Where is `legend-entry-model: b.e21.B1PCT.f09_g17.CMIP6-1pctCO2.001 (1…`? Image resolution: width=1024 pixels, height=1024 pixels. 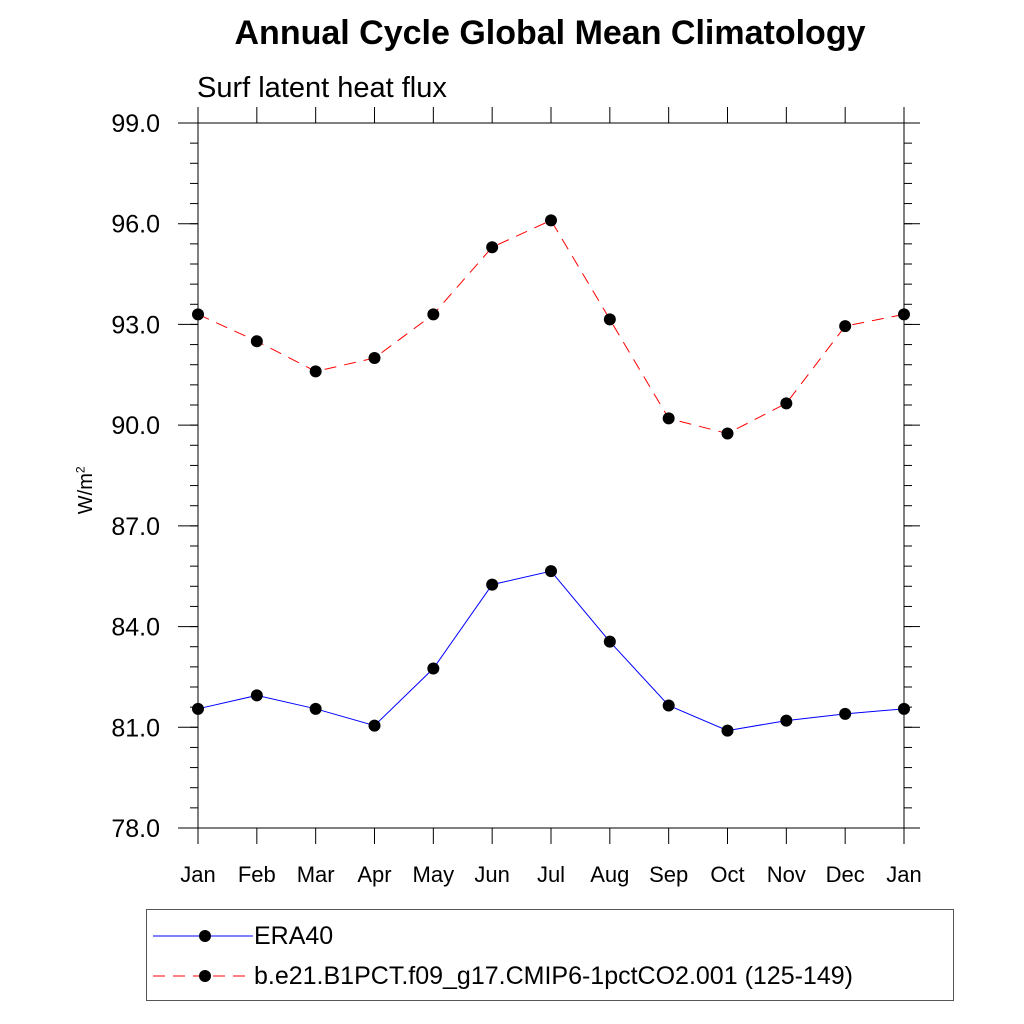 legend-entry-model: b.e21.B1PCT.f09_g17.CMIP6-1pctCO2.001 (1… is located at coordinates (547, 976).